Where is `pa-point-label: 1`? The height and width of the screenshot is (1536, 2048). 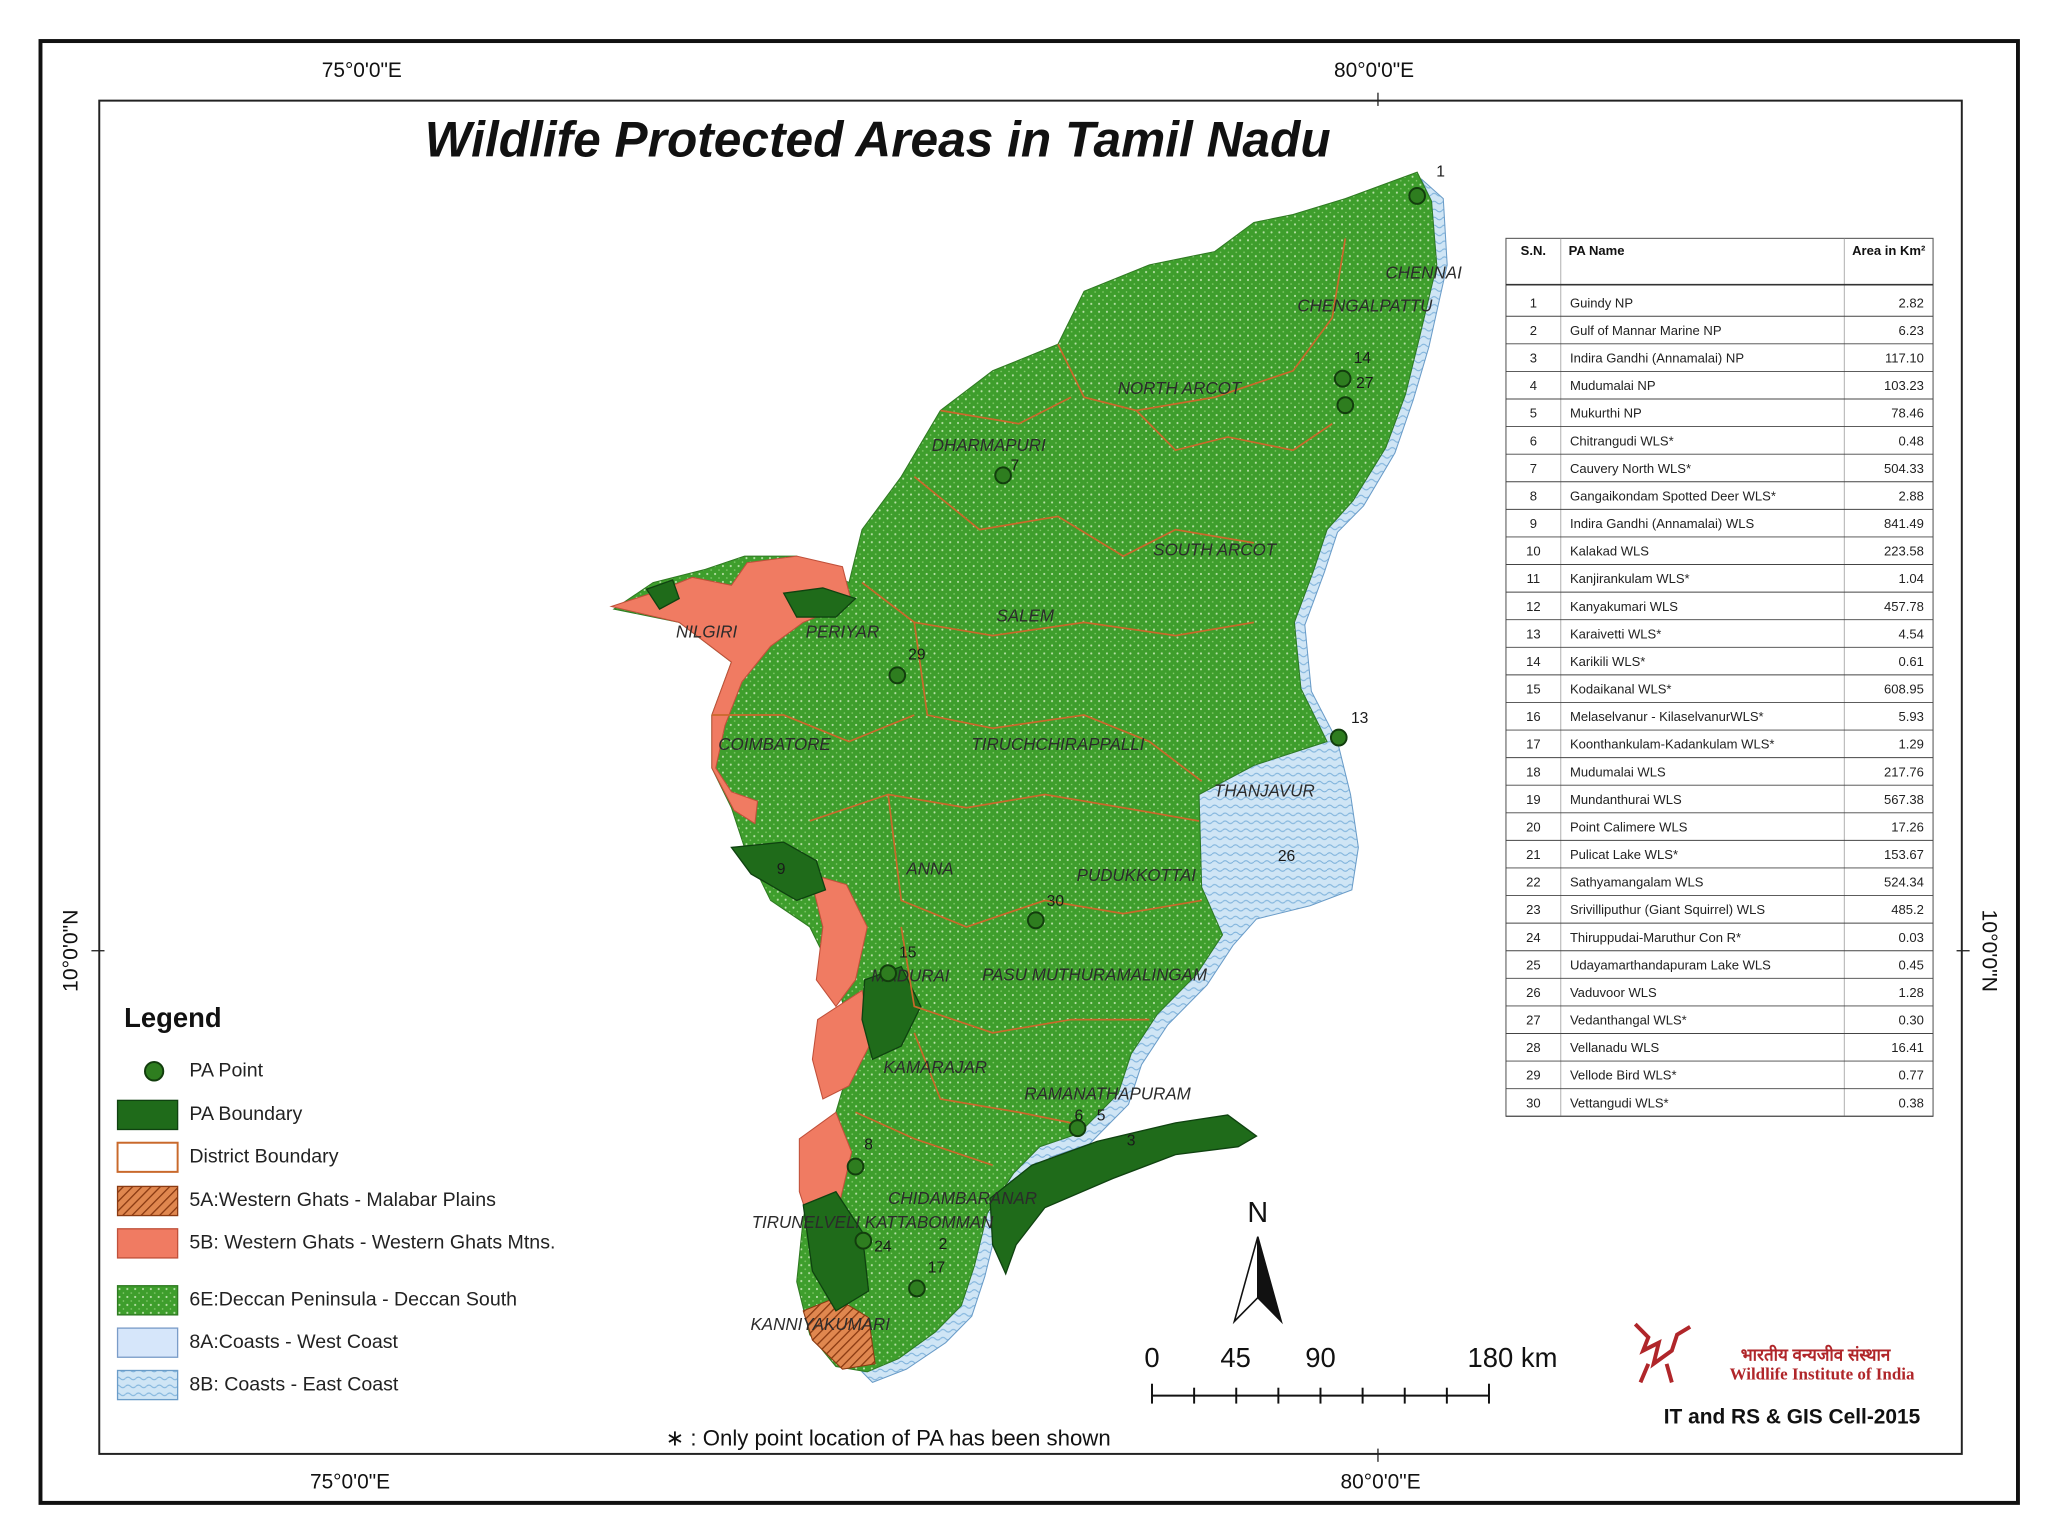
pa-point-label: 1 is located at coordinates (1440, 171).